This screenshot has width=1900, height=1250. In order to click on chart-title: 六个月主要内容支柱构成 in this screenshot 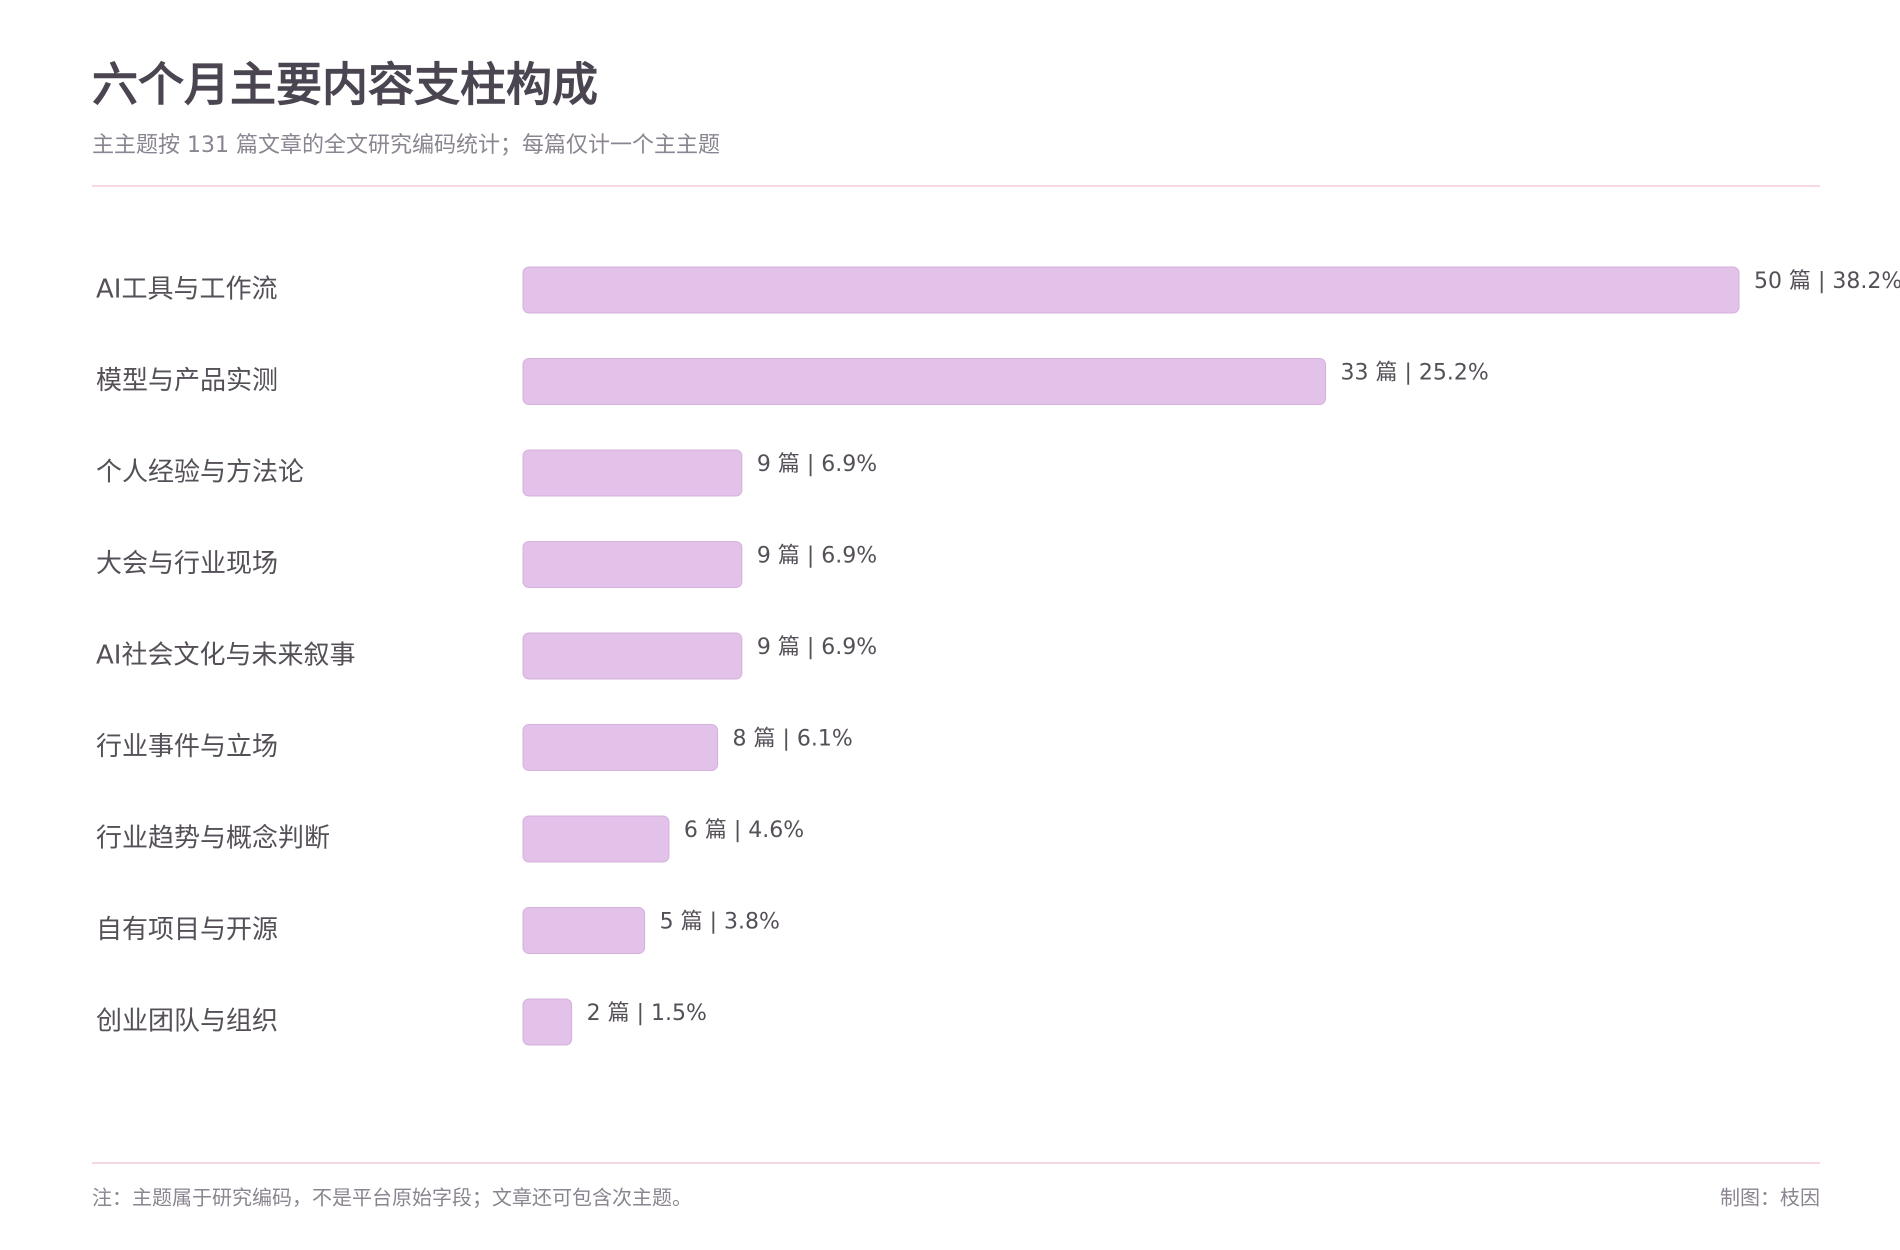, I will do `click(345, 85)`.